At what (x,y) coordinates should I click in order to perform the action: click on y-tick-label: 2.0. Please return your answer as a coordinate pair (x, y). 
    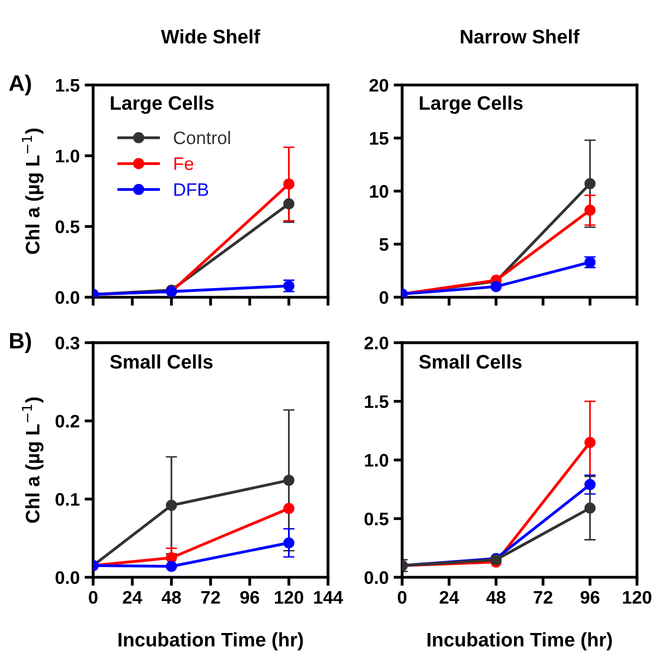
    Looking at the image, I should click on (376, 343).